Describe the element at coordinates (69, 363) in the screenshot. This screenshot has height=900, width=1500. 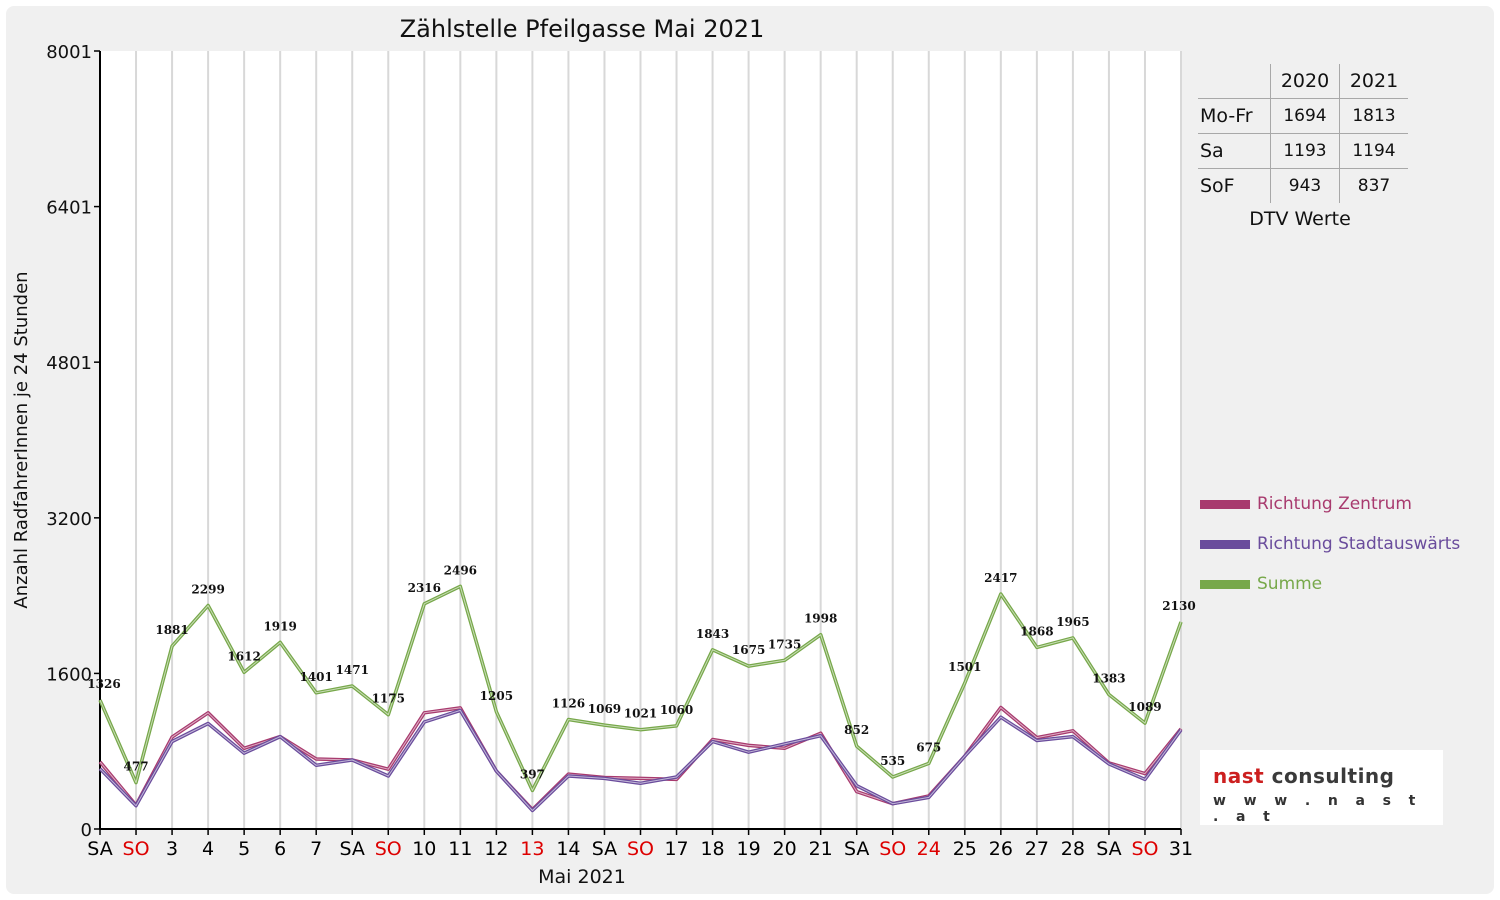
I see `y-tick-label: 4801` at that location.